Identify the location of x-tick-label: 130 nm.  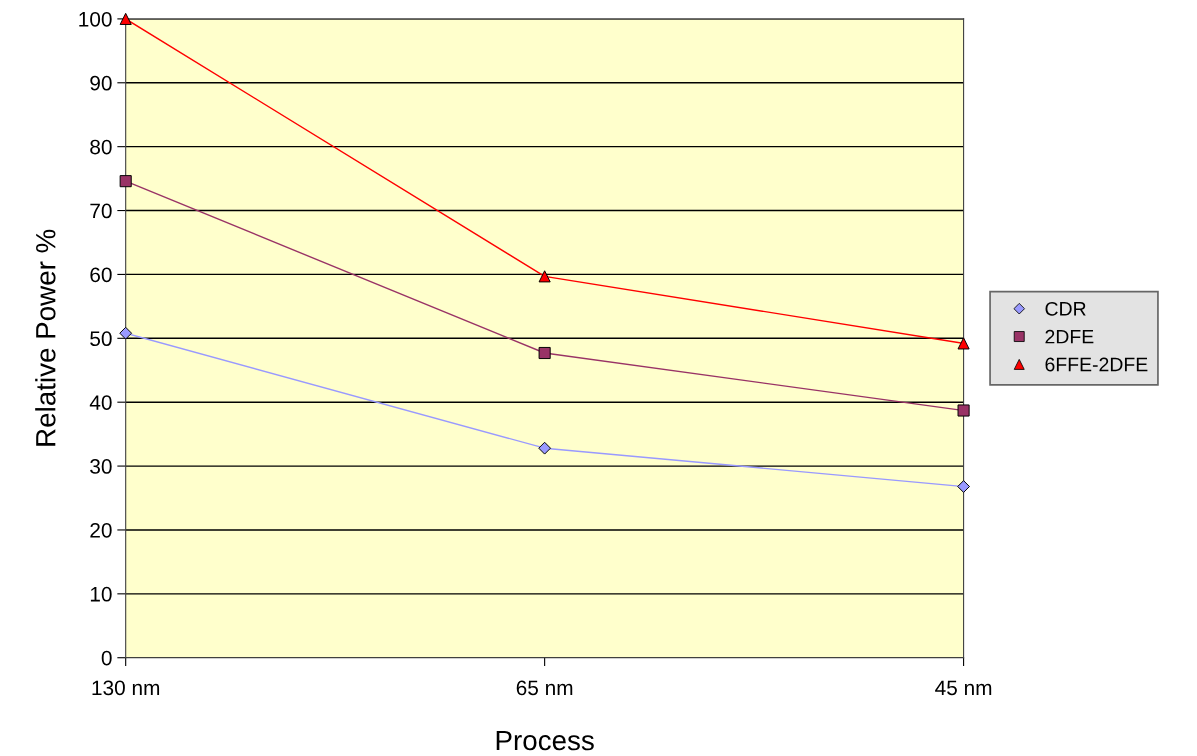
(126, 688).